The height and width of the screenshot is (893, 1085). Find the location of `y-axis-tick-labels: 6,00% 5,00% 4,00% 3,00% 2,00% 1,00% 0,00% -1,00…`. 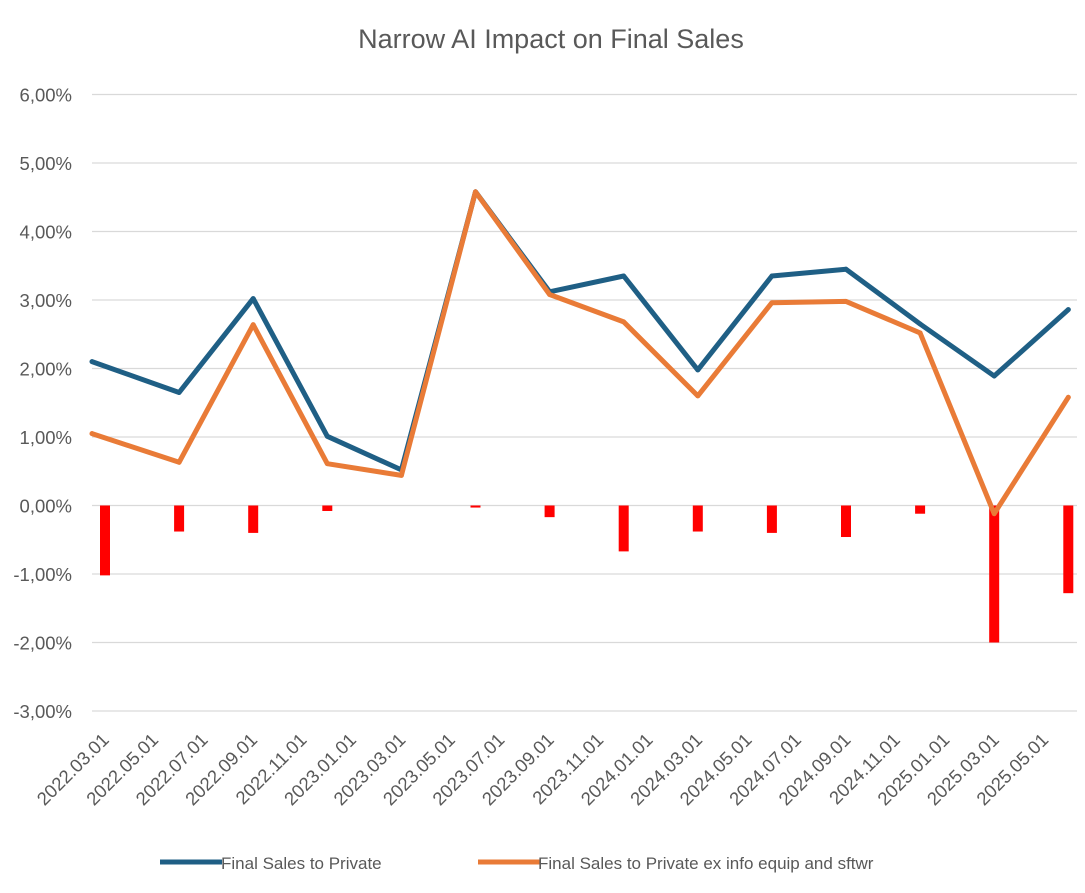

y-axis-tick-labels: 6,00% 5,00% 4,00% 3,00% 2,00% 1,00% 0,00% -1,00… is located at coordinates (42, 404).